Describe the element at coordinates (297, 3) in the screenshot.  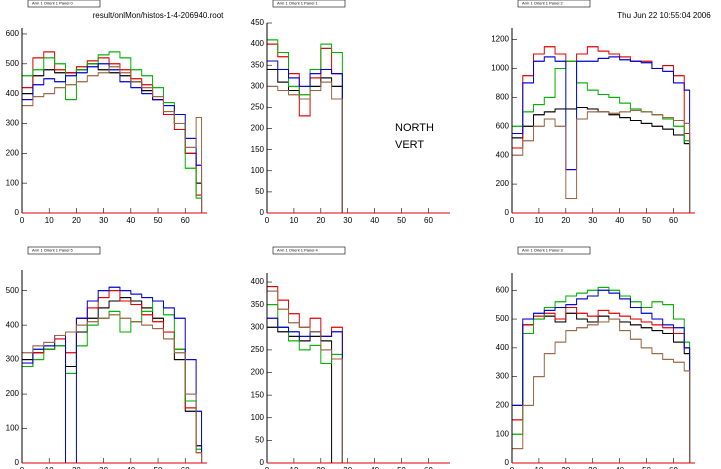
I see `panel-title: Arm 1 Orient 1 Panel 1` at that location.